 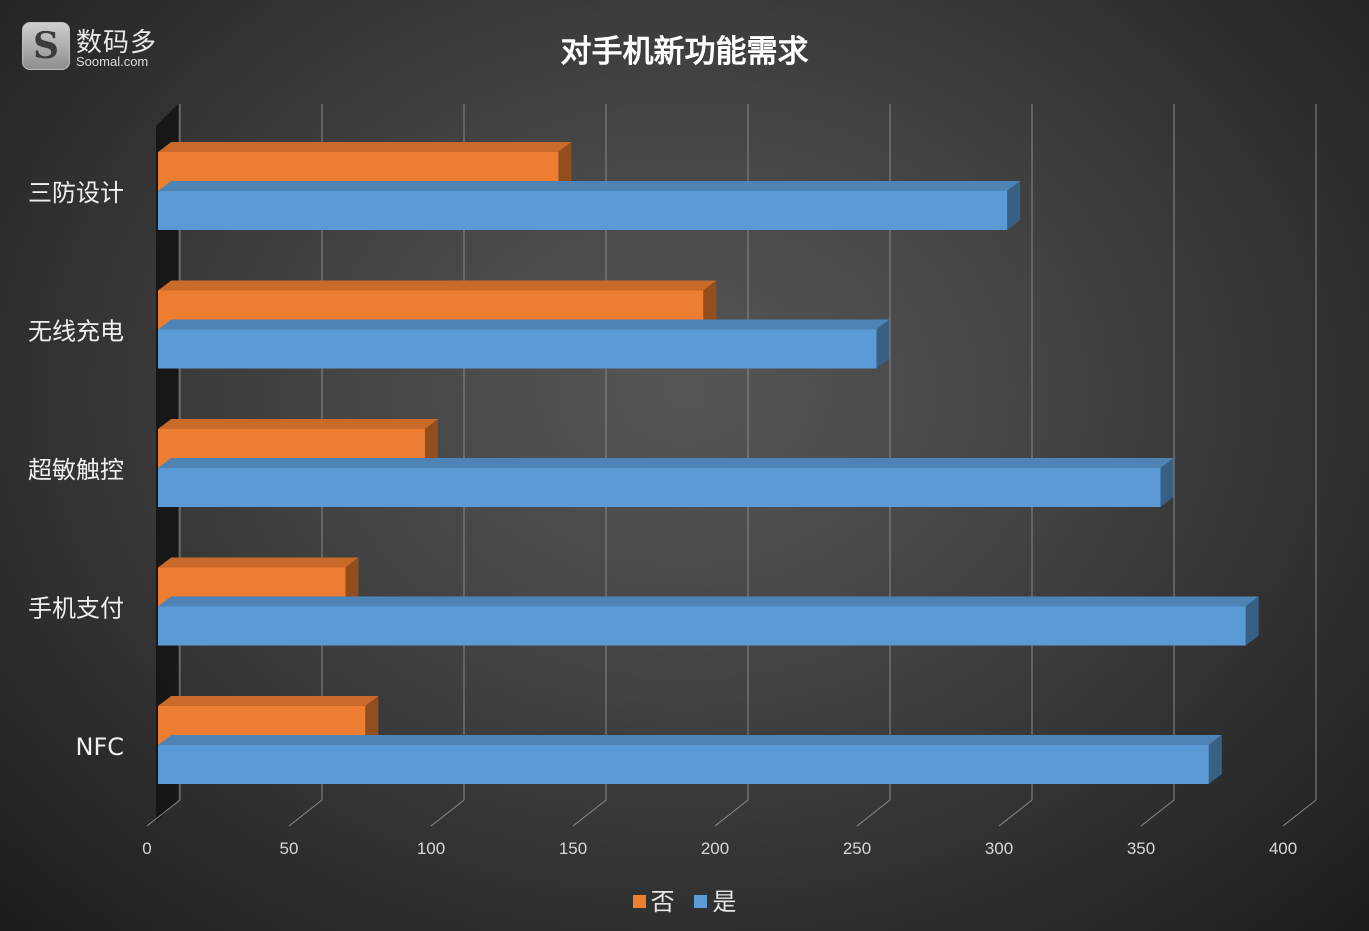 What do you see at coordinates (1141, 848) in the screenshot?
I see `x-tick-label: 350` at bounding box center [1141, 848].